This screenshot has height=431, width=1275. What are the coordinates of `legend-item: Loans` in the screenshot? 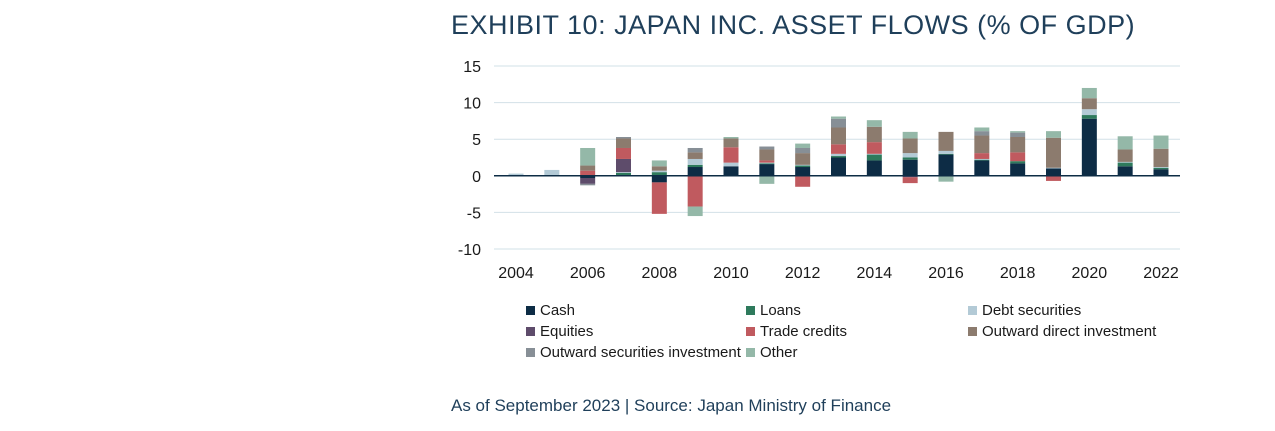 It's located at (773, 310).